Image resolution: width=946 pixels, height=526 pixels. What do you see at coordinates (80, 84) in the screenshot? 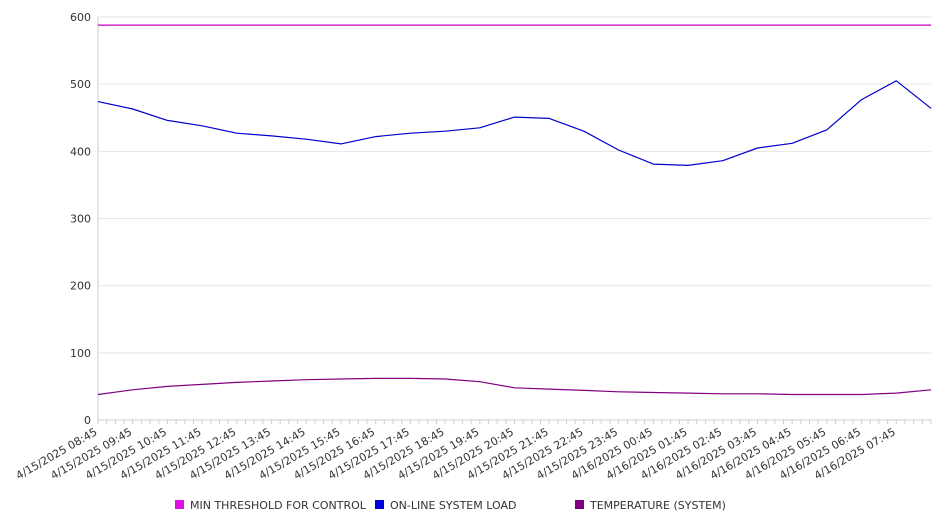
I see `y-tick-label: 500` at bounding box center [80, 84].